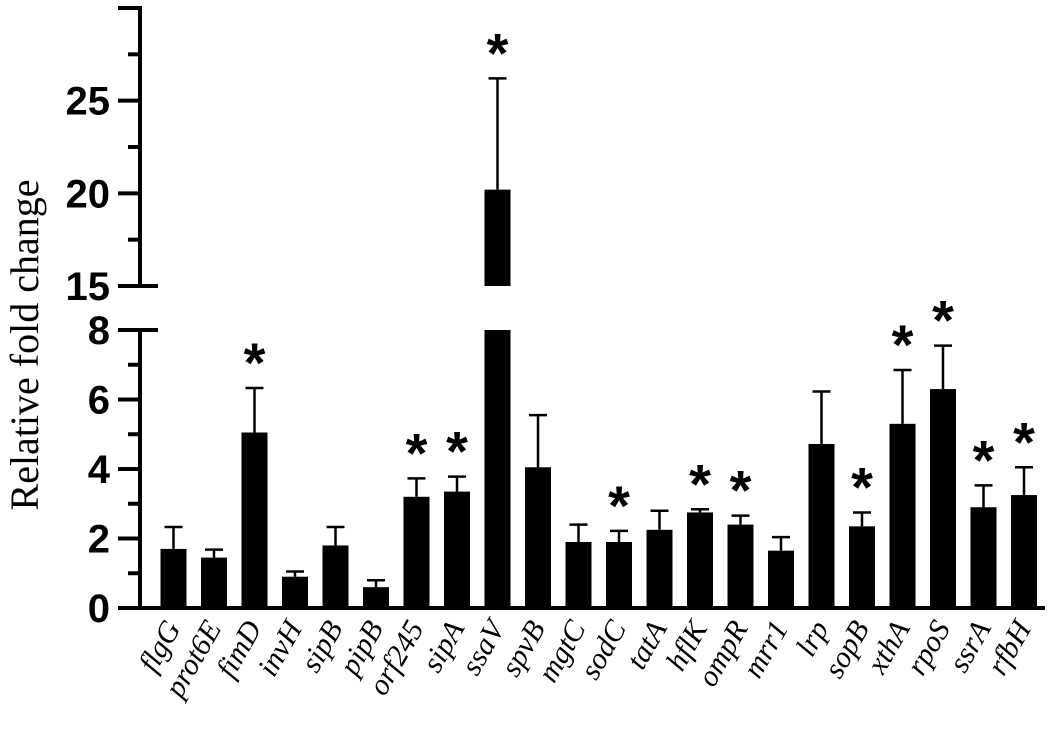 This screenshot has width=1050, height=740. Describe the element at coordinates (647, 644) in the screenshot. I see `x-tick-label: tatA` at that location.